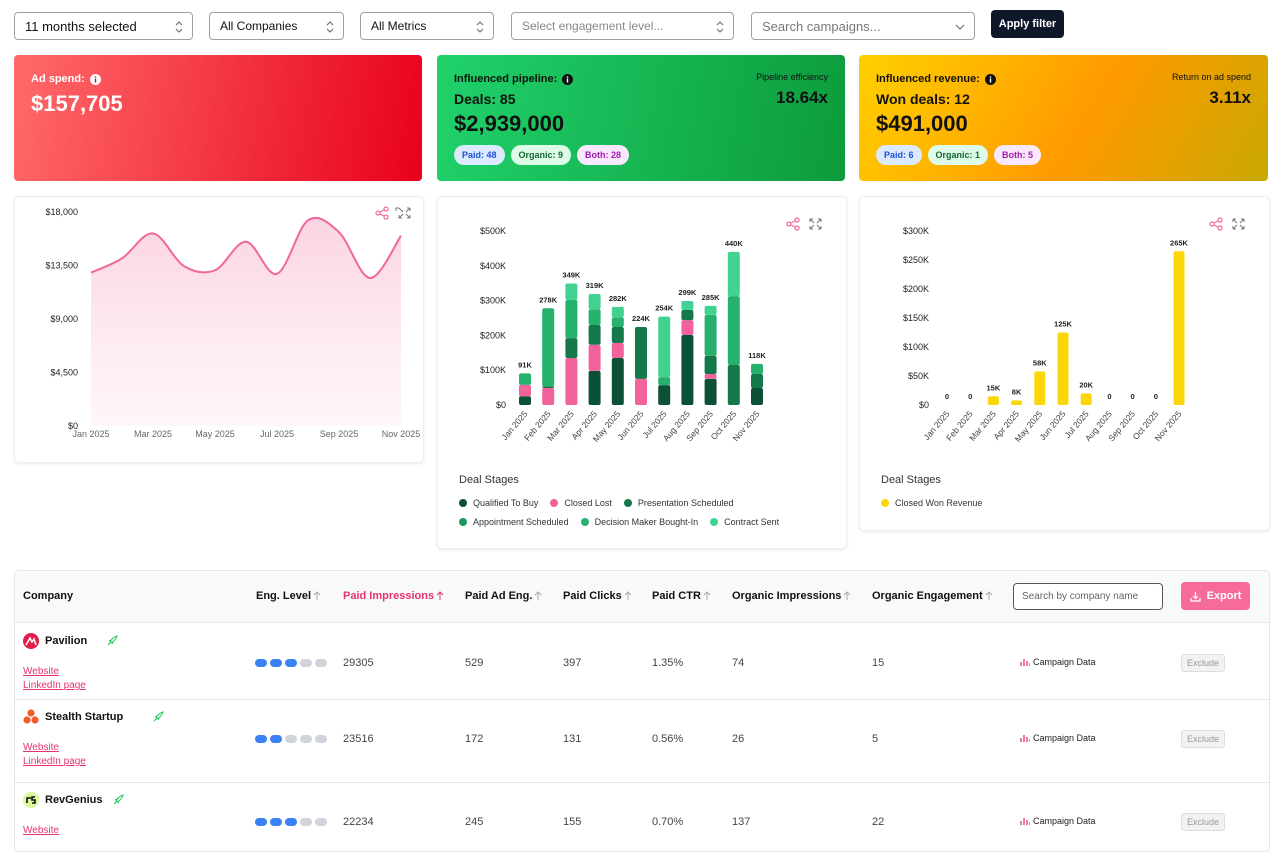  I want to click on total-label: 254K, so click(664, 308).